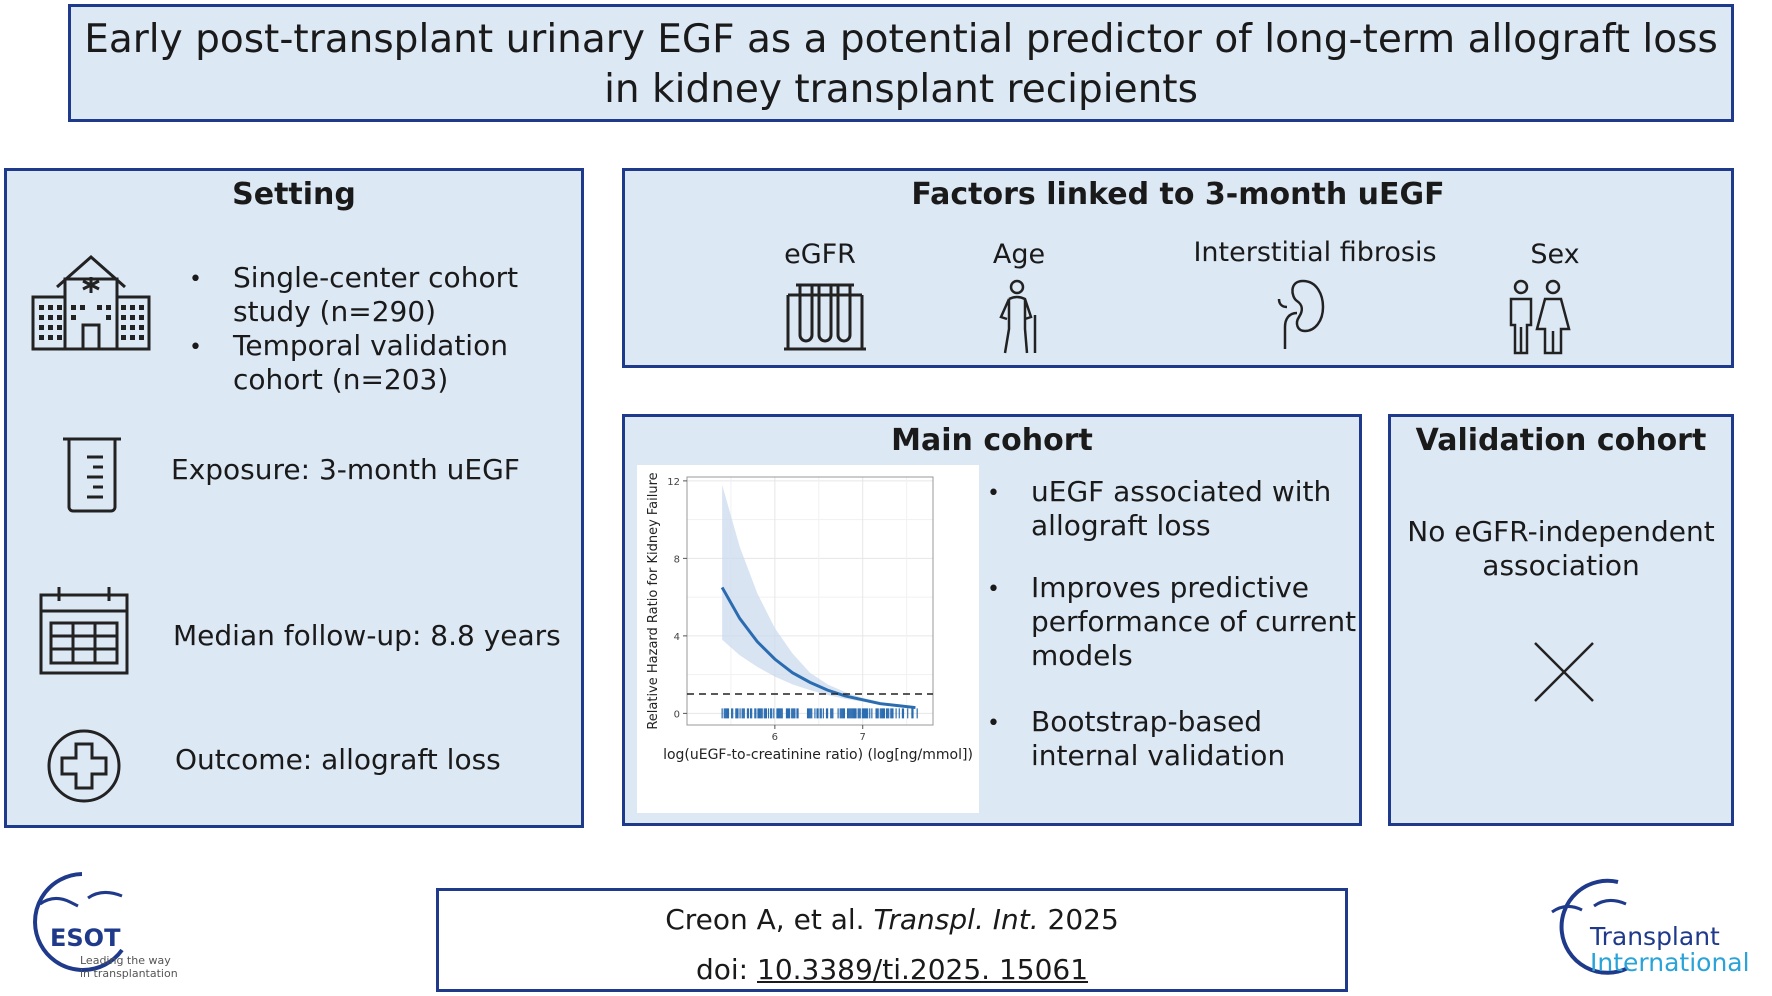 Image resolution: width=1772 pixels, height=996 pixels. Describe the element at coordinates (1147, 721) in the screenshot. I see `main-bullet-3-line-1: Bootstrap-based` at that location.